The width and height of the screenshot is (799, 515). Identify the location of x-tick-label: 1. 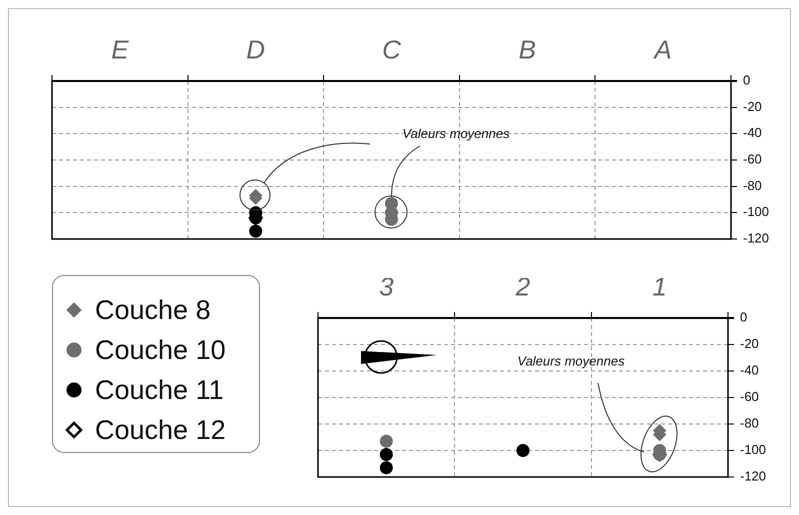
(659, 287).